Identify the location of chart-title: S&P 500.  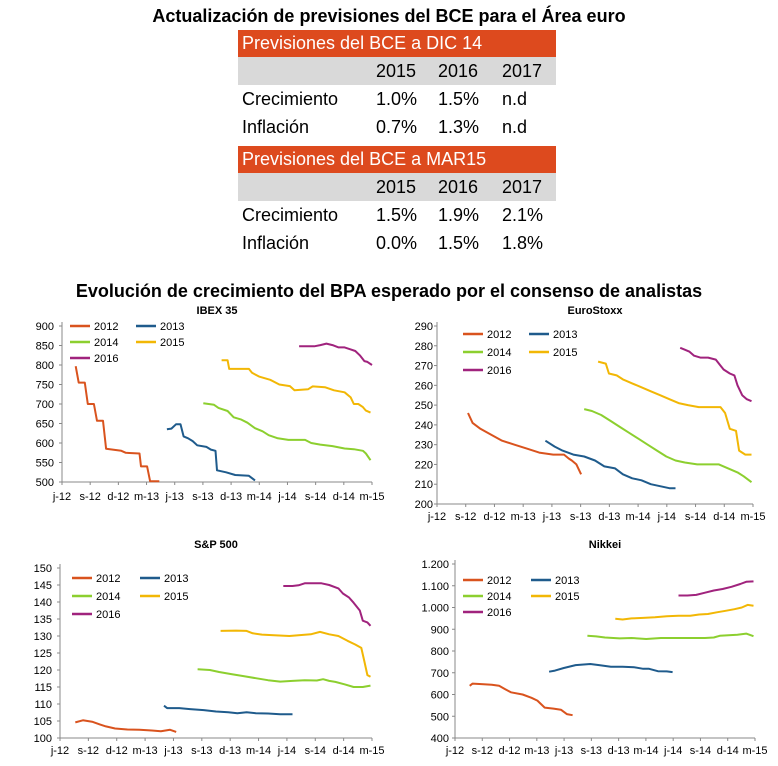
(216, 545).